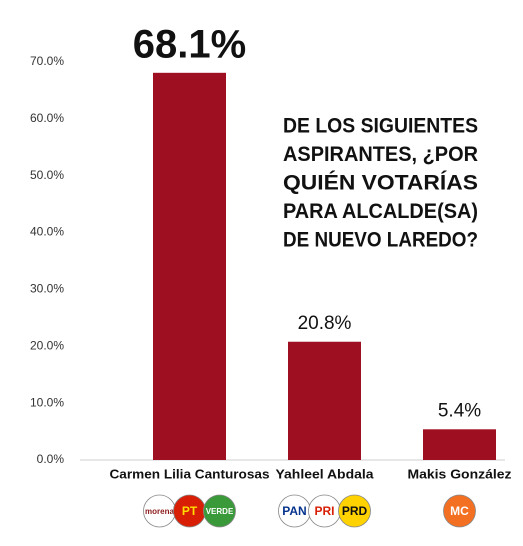 This screenshot has width=523, height=546. Describe the element at coordinates (294, 511) in the screenshot. I see `party-logo-text: PAN` at that location.